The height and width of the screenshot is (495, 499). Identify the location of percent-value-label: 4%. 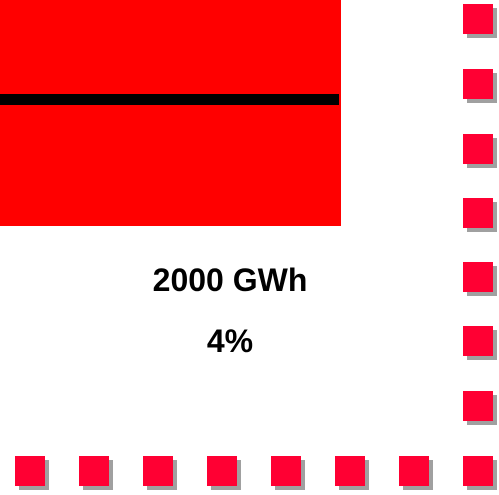
(230, 341).